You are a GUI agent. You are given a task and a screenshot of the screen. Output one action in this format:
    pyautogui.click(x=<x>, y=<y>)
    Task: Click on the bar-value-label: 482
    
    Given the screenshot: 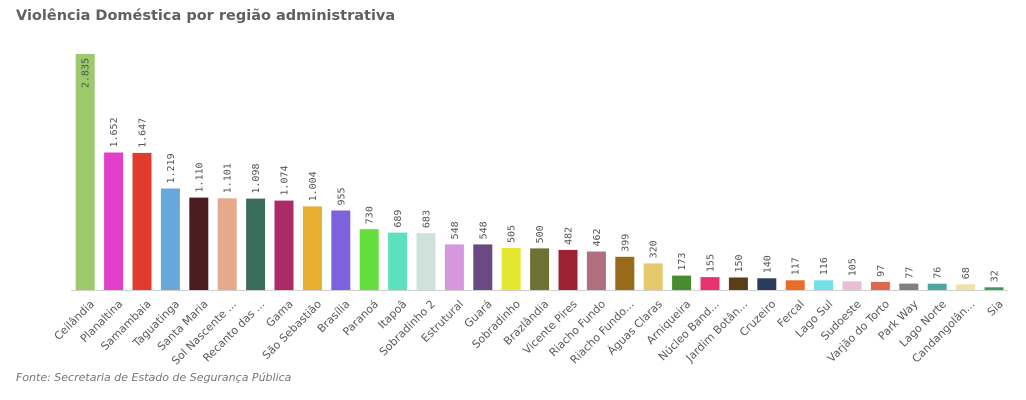 What is the action you would take?
    pyautogui.click(x=569, y=236)
    